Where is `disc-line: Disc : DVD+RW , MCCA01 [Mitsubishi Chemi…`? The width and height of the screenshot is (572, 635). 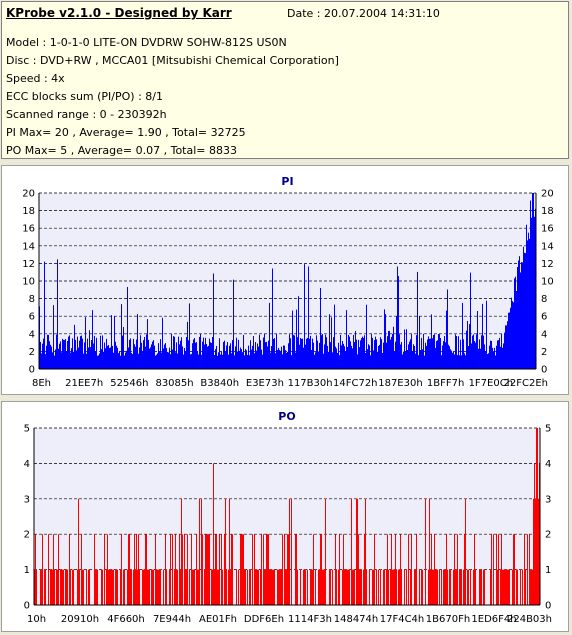 disc-line: Disc : DVD+RW , MCCA01 [Mitsubishi Chemi… is located at coordinates (172, 60).